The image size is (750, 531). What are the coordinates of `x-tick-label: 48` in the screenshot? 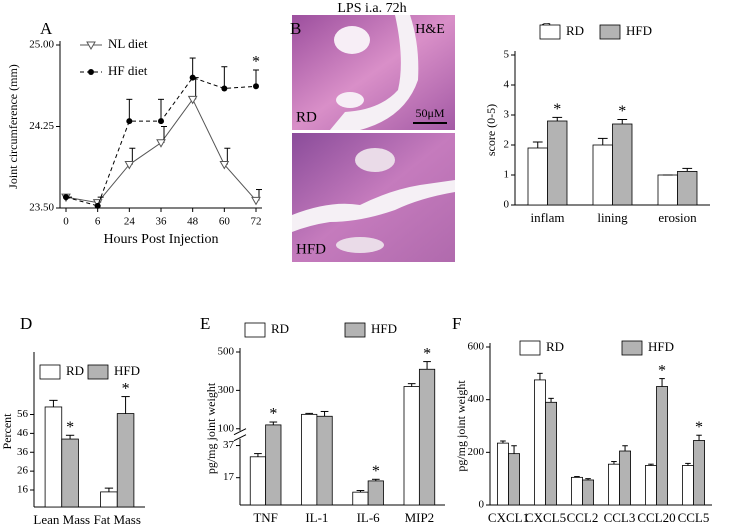 It's located at (193, 222).